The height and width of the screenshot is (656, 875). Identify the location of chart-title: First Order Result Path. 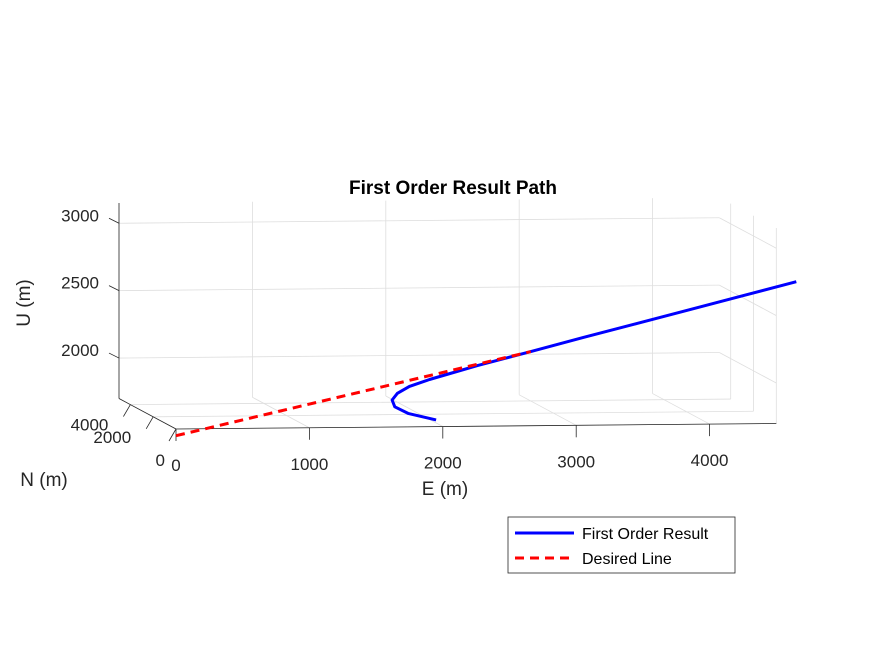
(453, 188).